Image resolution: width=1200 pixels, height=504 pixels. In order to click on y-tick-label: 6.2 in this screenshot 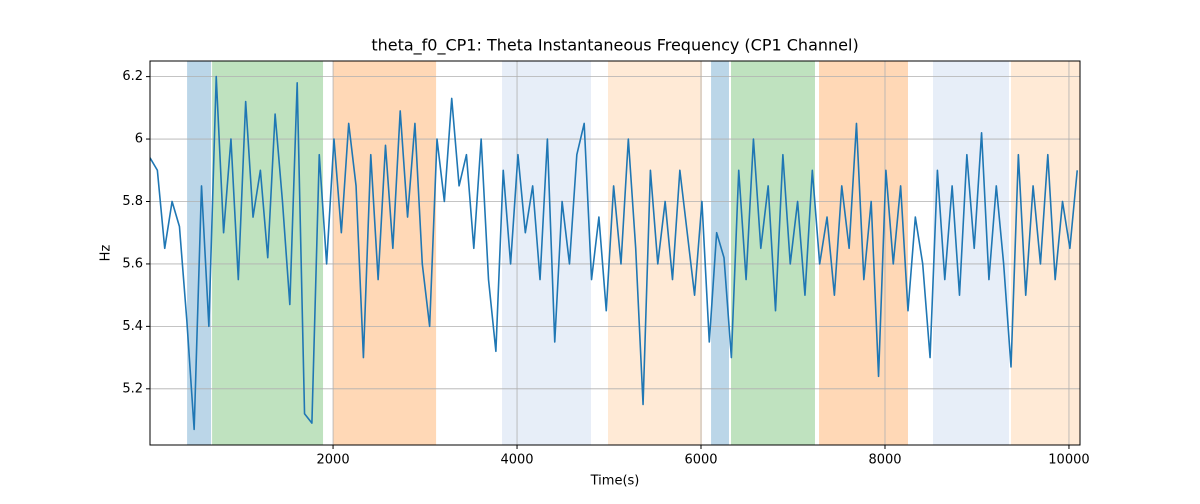, I will do `click(132, 76)`.